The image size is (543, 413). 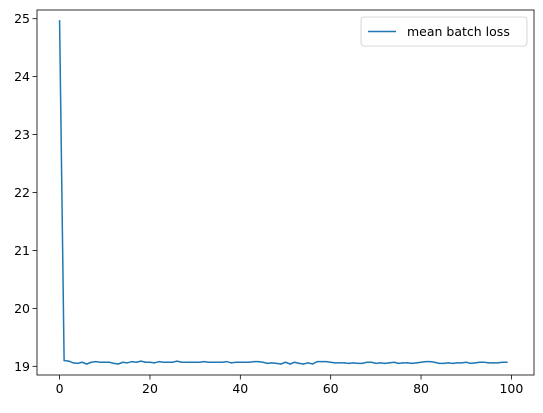 What do you see at coordinates (22, 366) in the screenshot?
I see `y-tick-label: 19` at bounding box center [22, 366].